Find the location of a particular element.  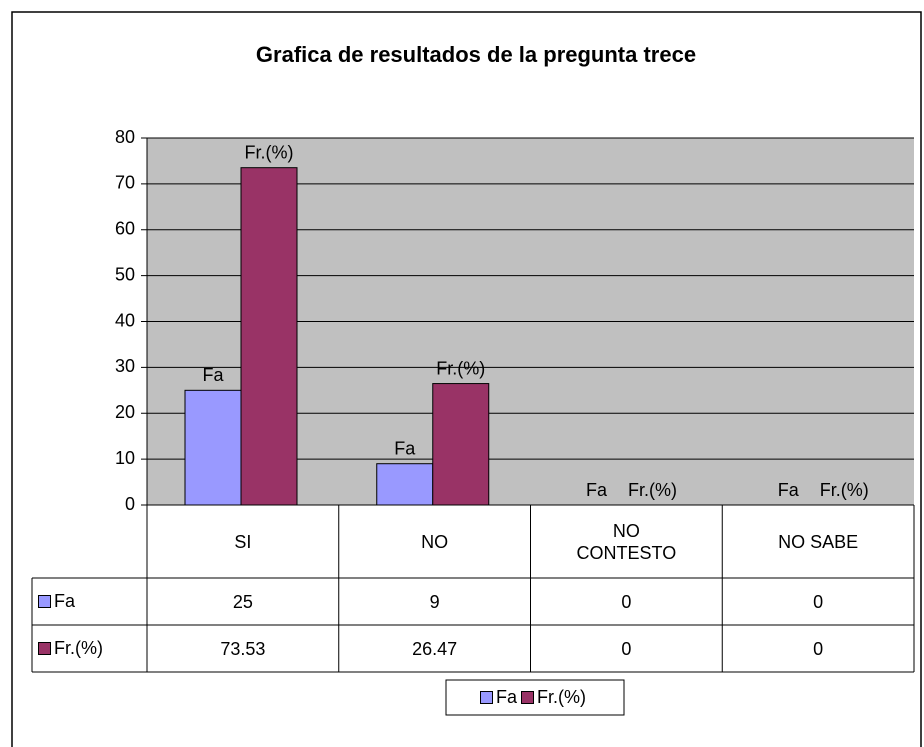

table-legend-key: Fa is located at coordinates (56, 601).